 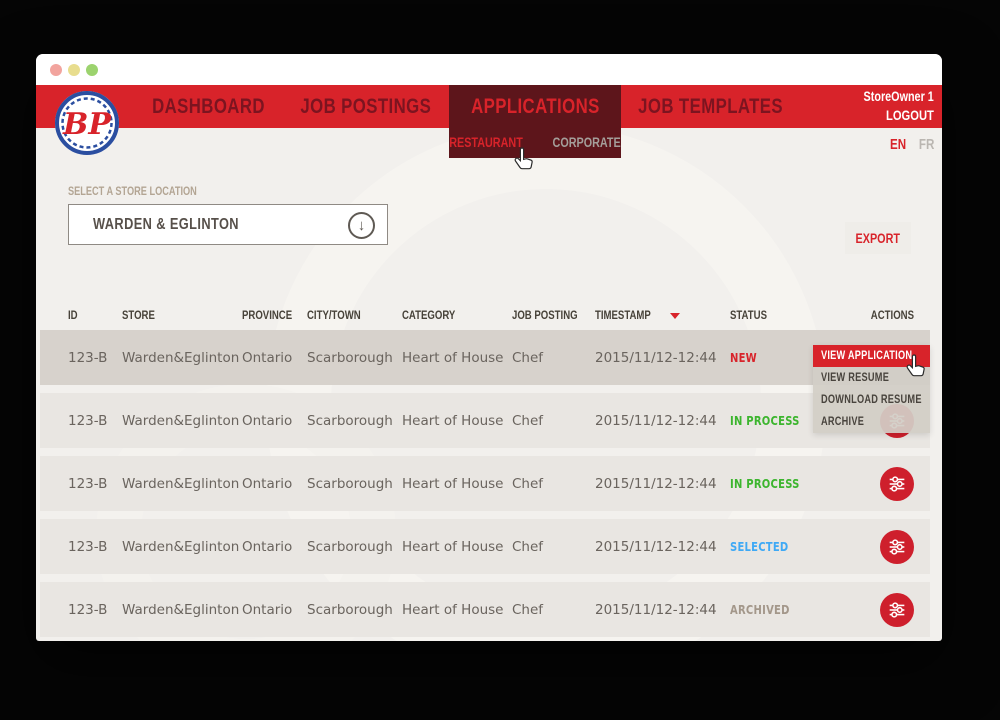 I want to click on store-select-label: SELECT A STORE LOCATION, so click(x=132, y=192).